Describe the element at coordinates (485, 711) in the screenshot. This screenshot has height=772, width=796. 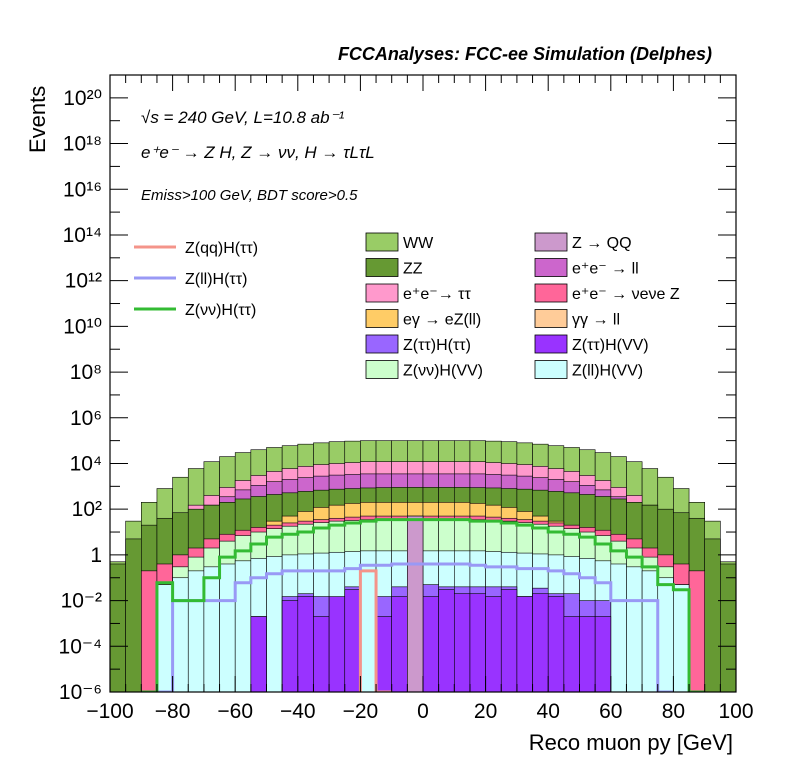
I see `x-tick-label: 20` at that location.